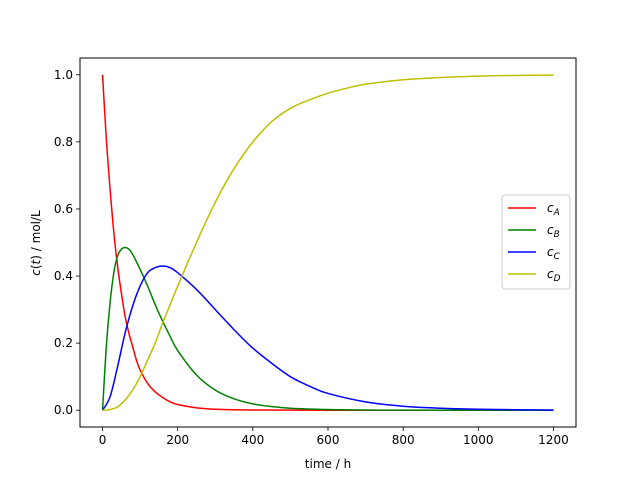 Image resolution: width=640 pixels, height=480 pixels. Describe the element at coordinates (63, 142) in the screenshot. I see `y-tick-label: 0.8` at that location.